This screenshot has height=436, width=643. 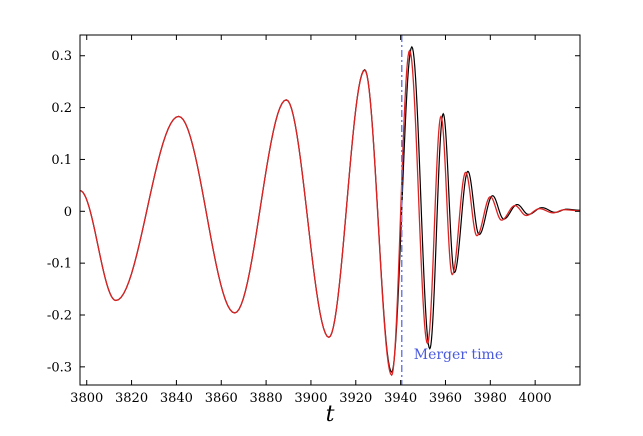 I want to click on x-tick-label: 3820, so click(x=131, y=398).